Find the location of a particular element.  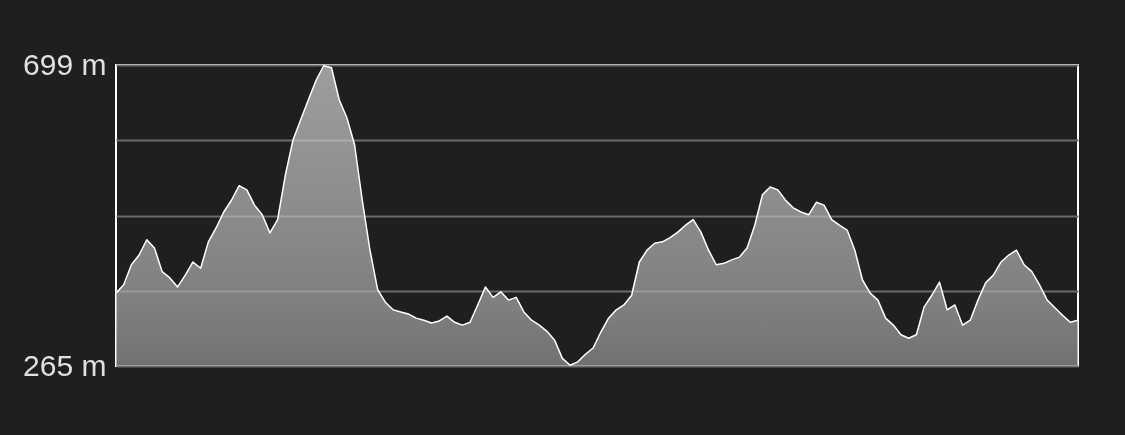

y-tick-label: 265 m is located at coordinates (65, 365).